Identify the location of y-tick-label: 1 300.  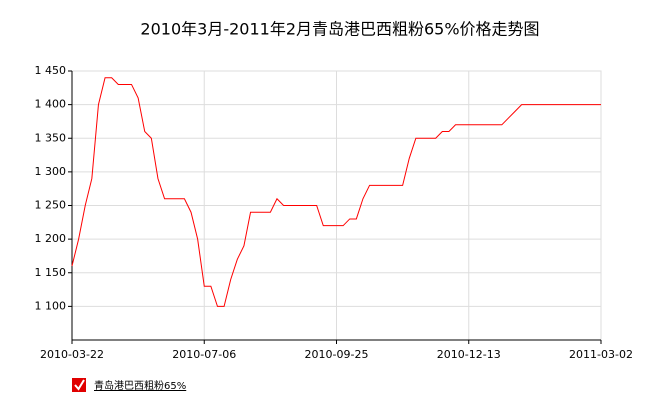
(51, 171).